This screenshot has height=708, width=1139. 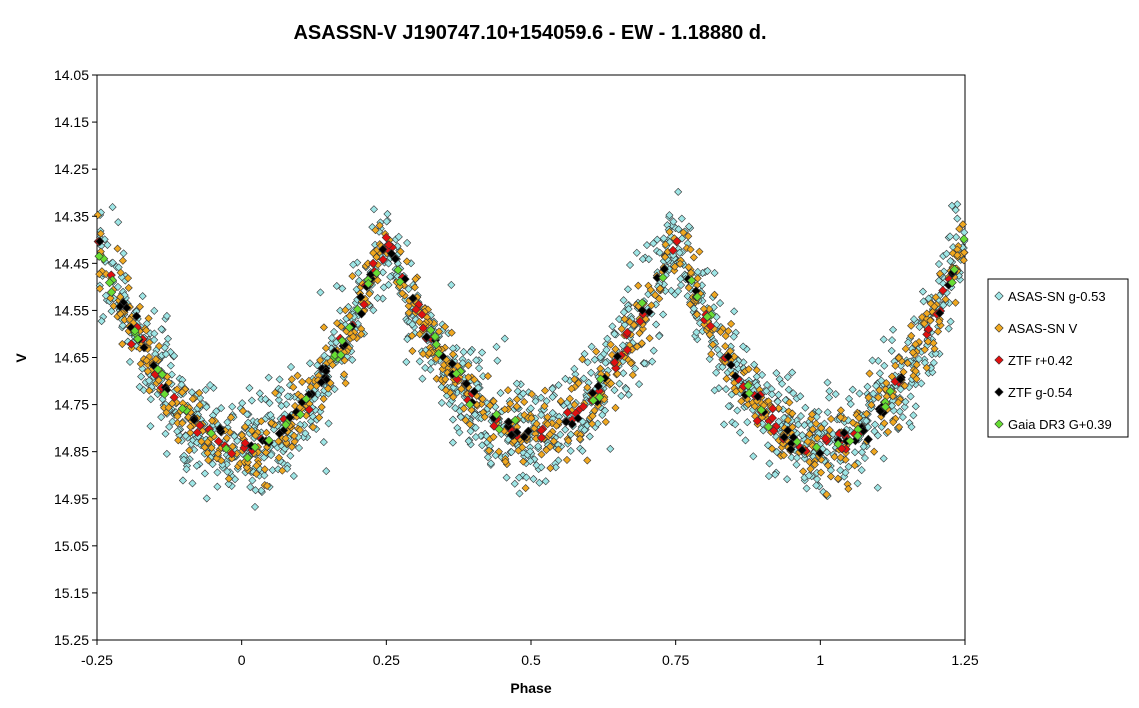 I want to click on y-tick-label: 14.95, so click(x=71, y=499).